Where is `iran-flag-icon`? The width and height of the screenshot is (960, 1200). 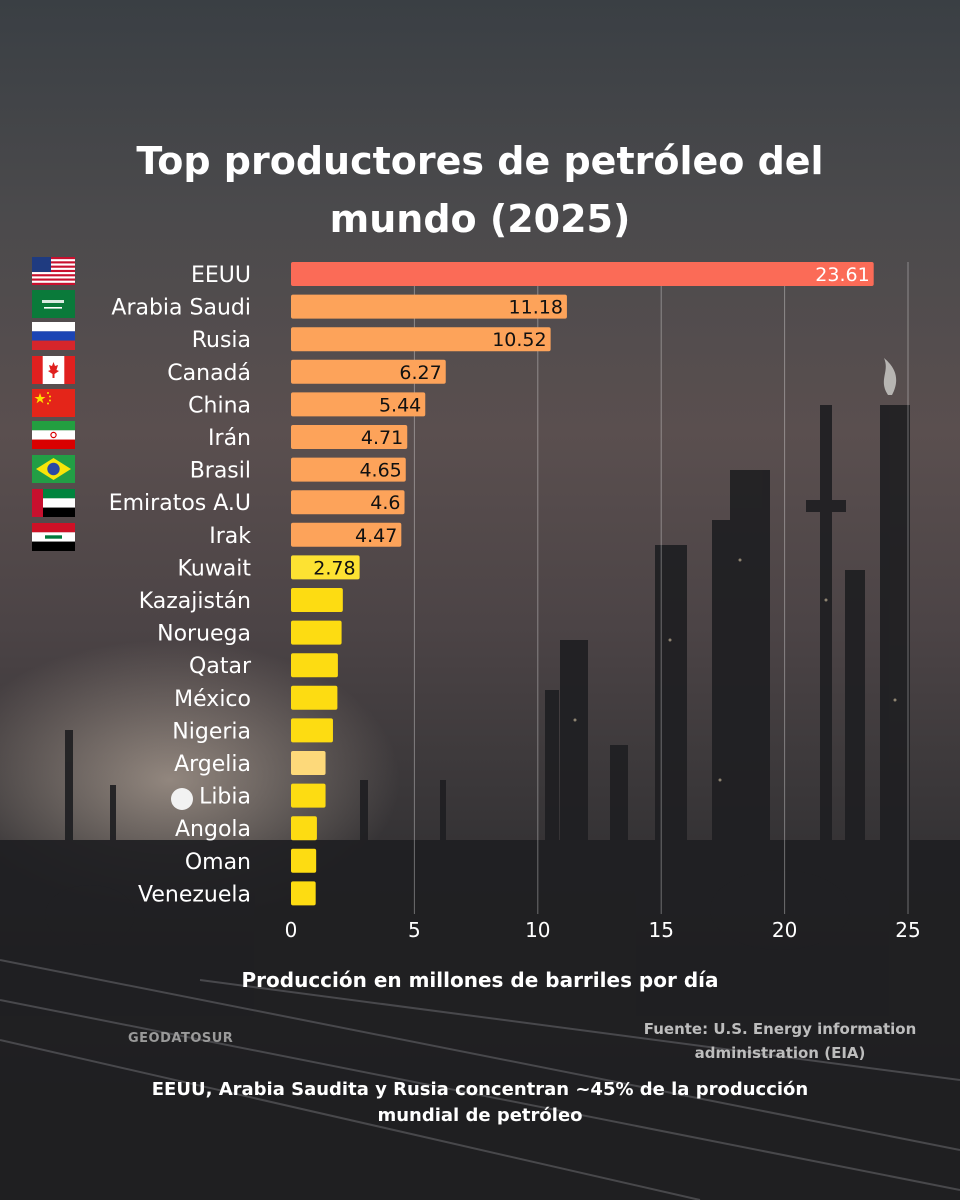 iran-flag-icon is located at coordinates (53, 435).